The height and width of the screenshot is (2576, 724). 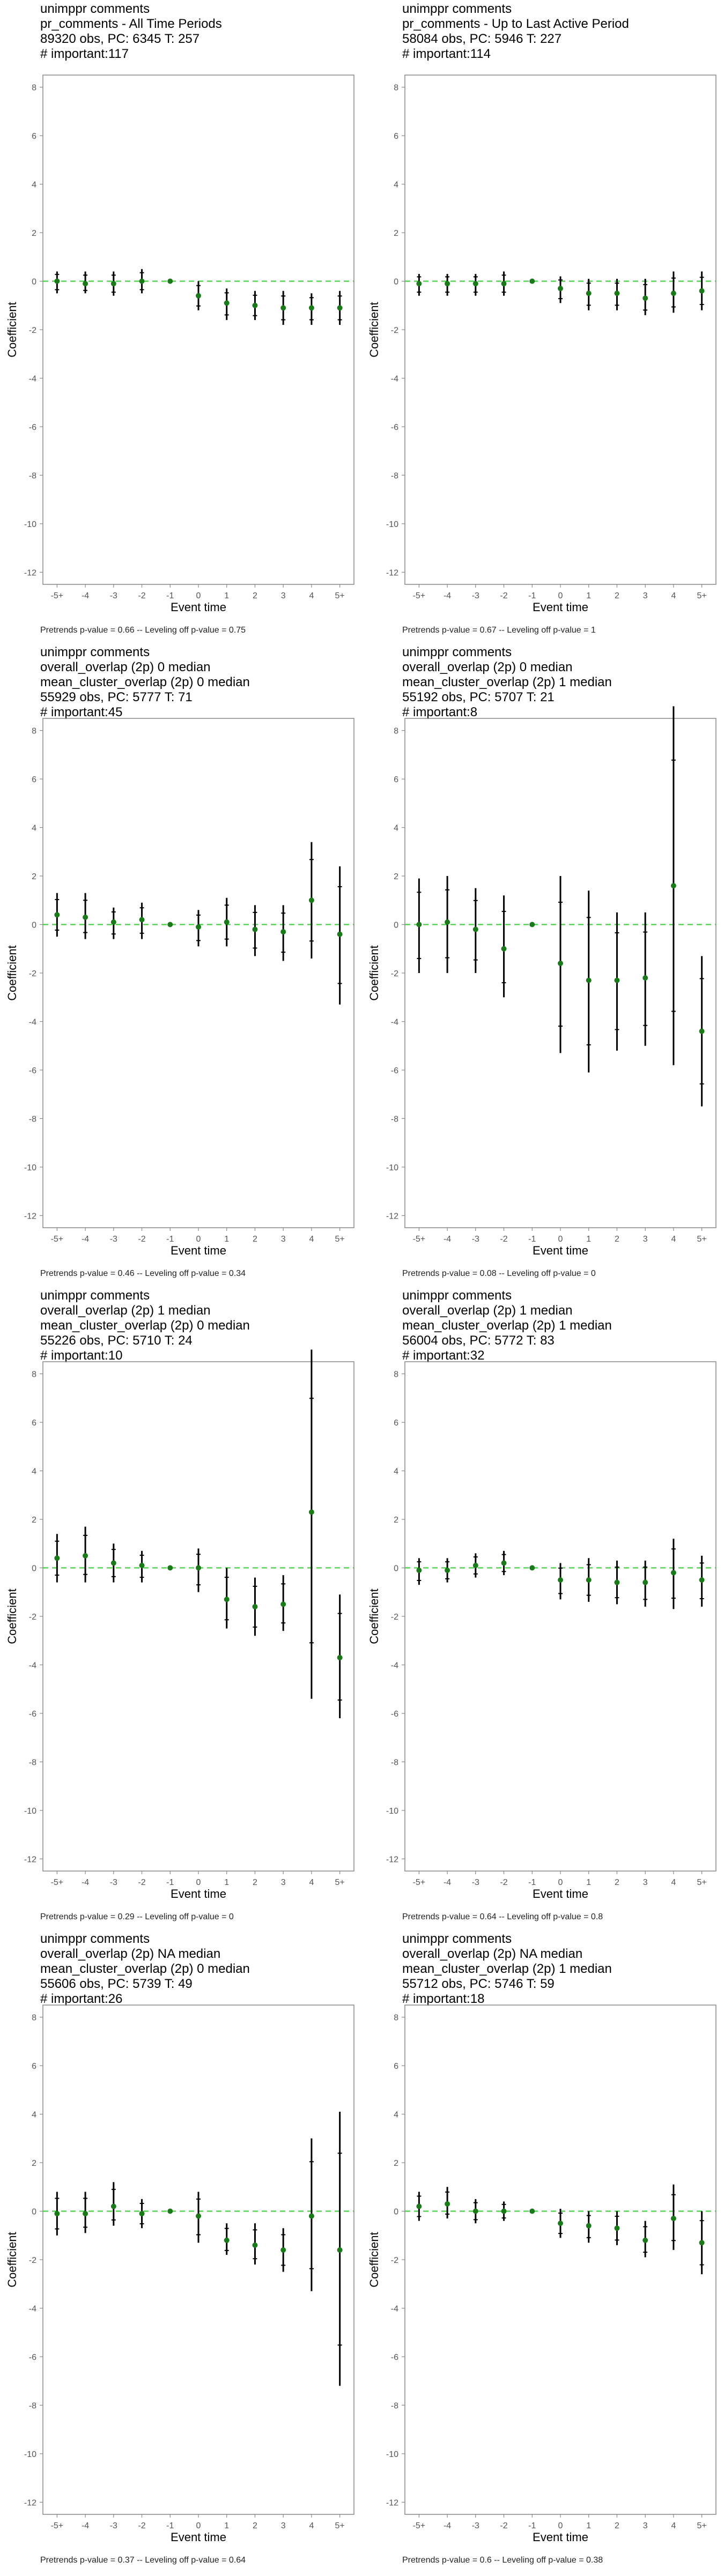 What do you see at coordinates (396, 1374) in the screenshot?
I see `y-tick-label: 8` at bounding box center [396, 1374].